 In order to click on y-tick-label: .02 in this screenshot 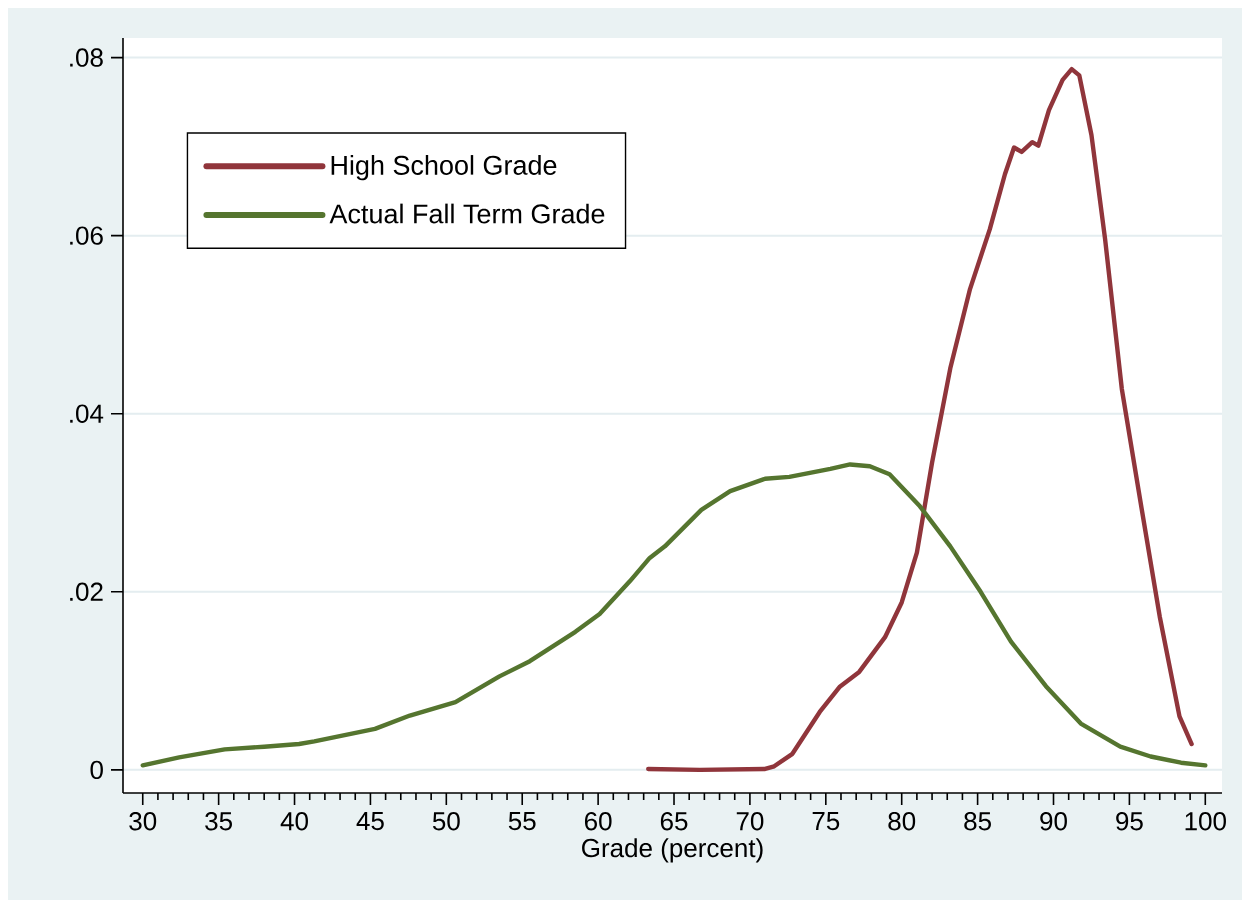, I will do `click(86, 591)`.